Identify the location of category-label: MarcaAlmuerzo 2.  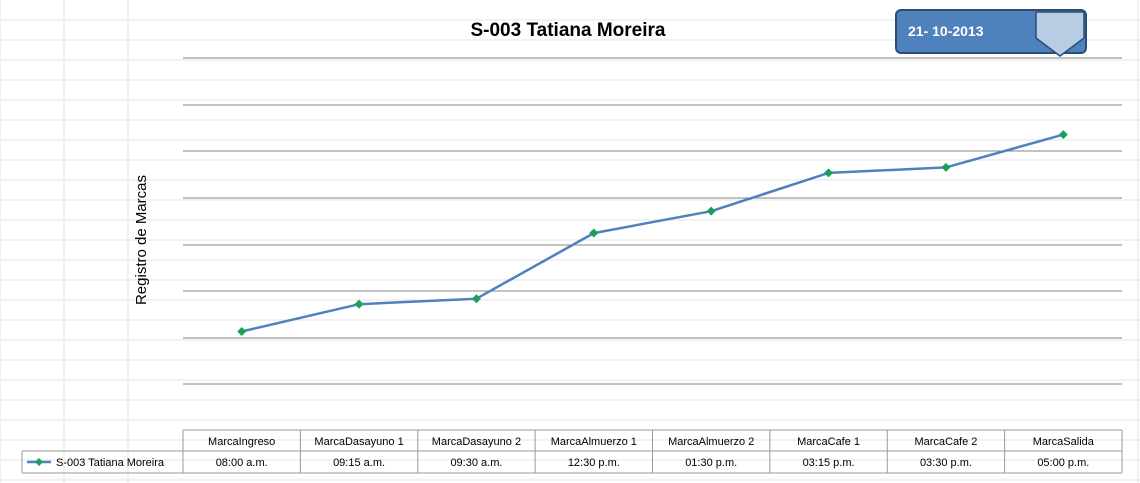
(711, 442).